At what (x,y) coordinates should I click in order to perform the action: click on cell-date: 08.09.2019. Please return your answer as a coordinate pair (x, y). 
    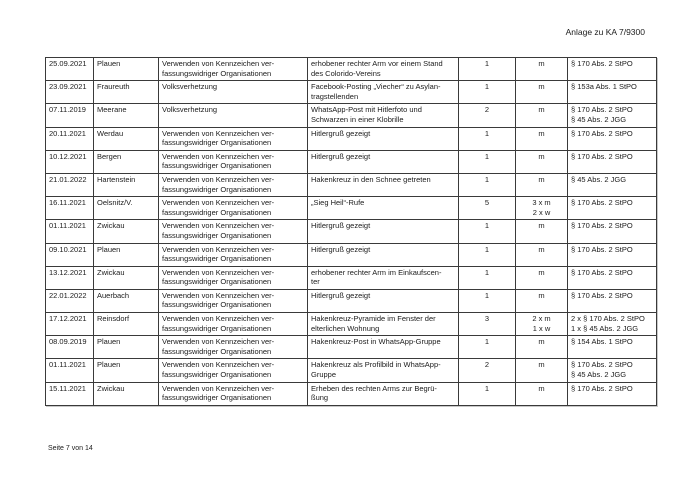
    Looking at the image, I should click on (69, 347).